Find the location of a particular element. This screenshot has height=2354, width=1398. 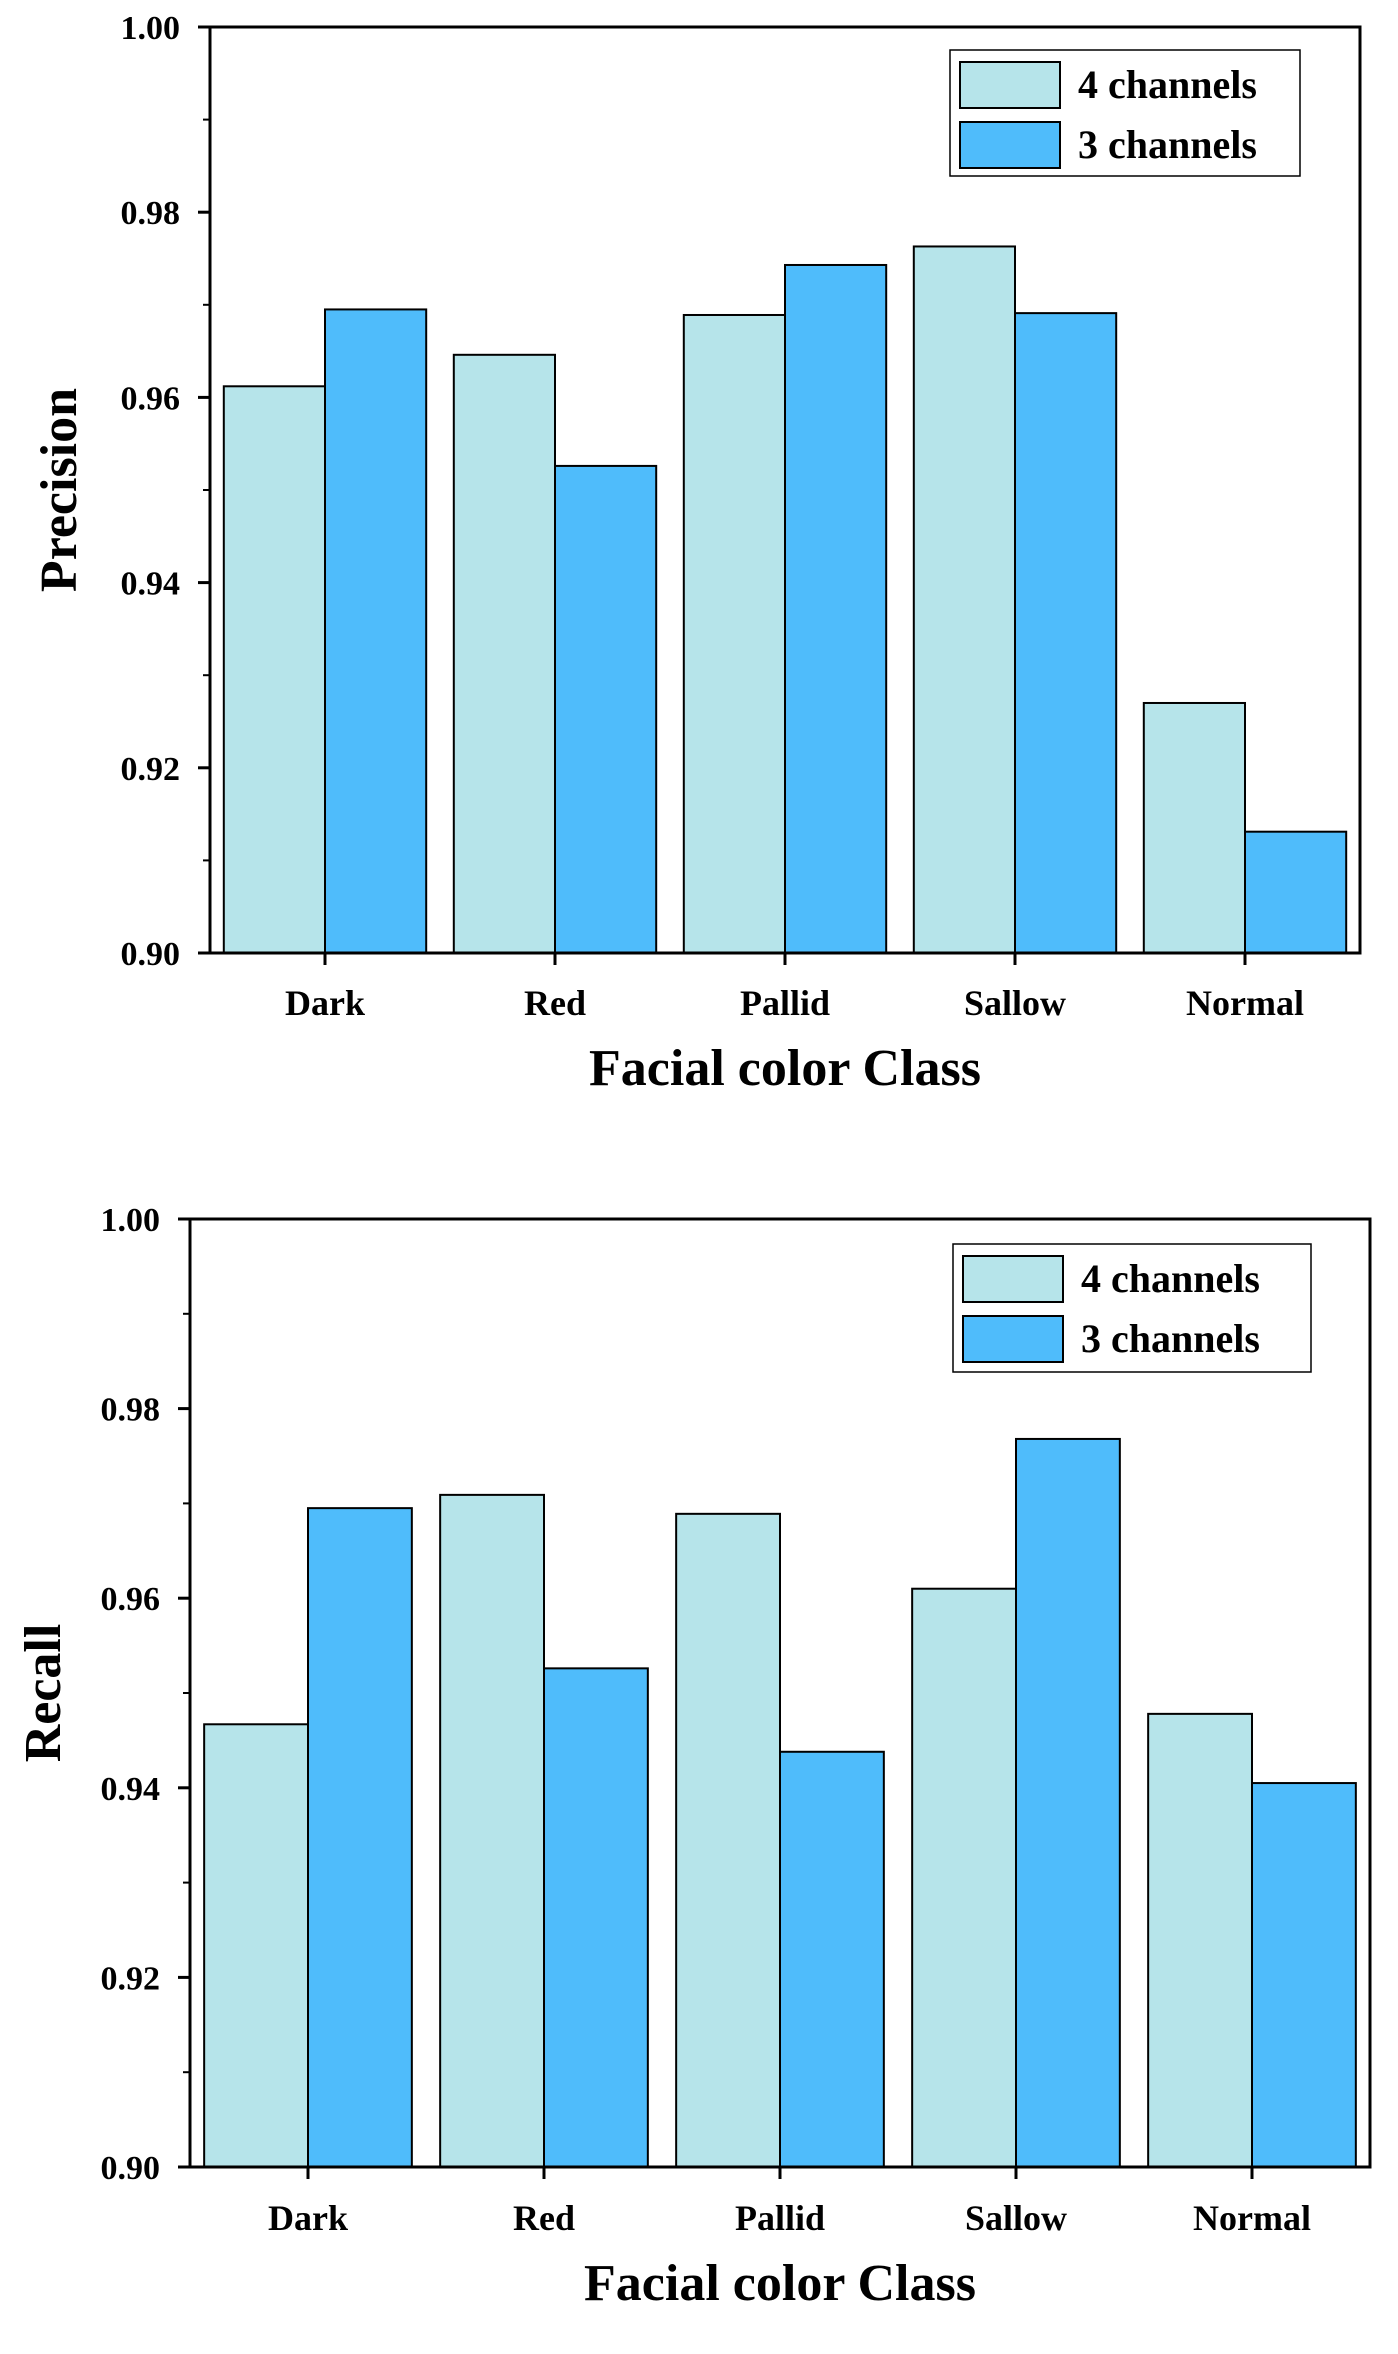

chart-1-y-axis-title: Precision is located at coordinates (59, 490).